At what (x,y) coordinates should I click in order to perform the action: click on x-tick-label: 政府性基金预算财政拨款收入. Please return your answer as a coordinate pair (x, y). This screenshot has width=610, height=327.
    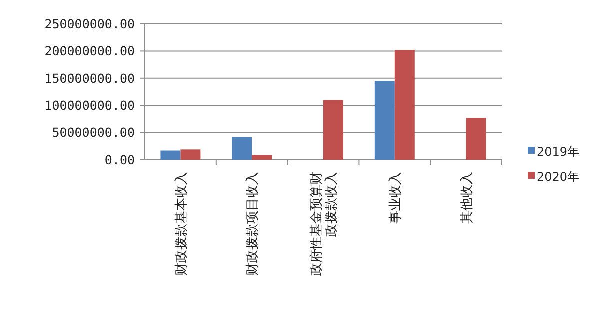
    Looking at the image, I should click on (324, 224).